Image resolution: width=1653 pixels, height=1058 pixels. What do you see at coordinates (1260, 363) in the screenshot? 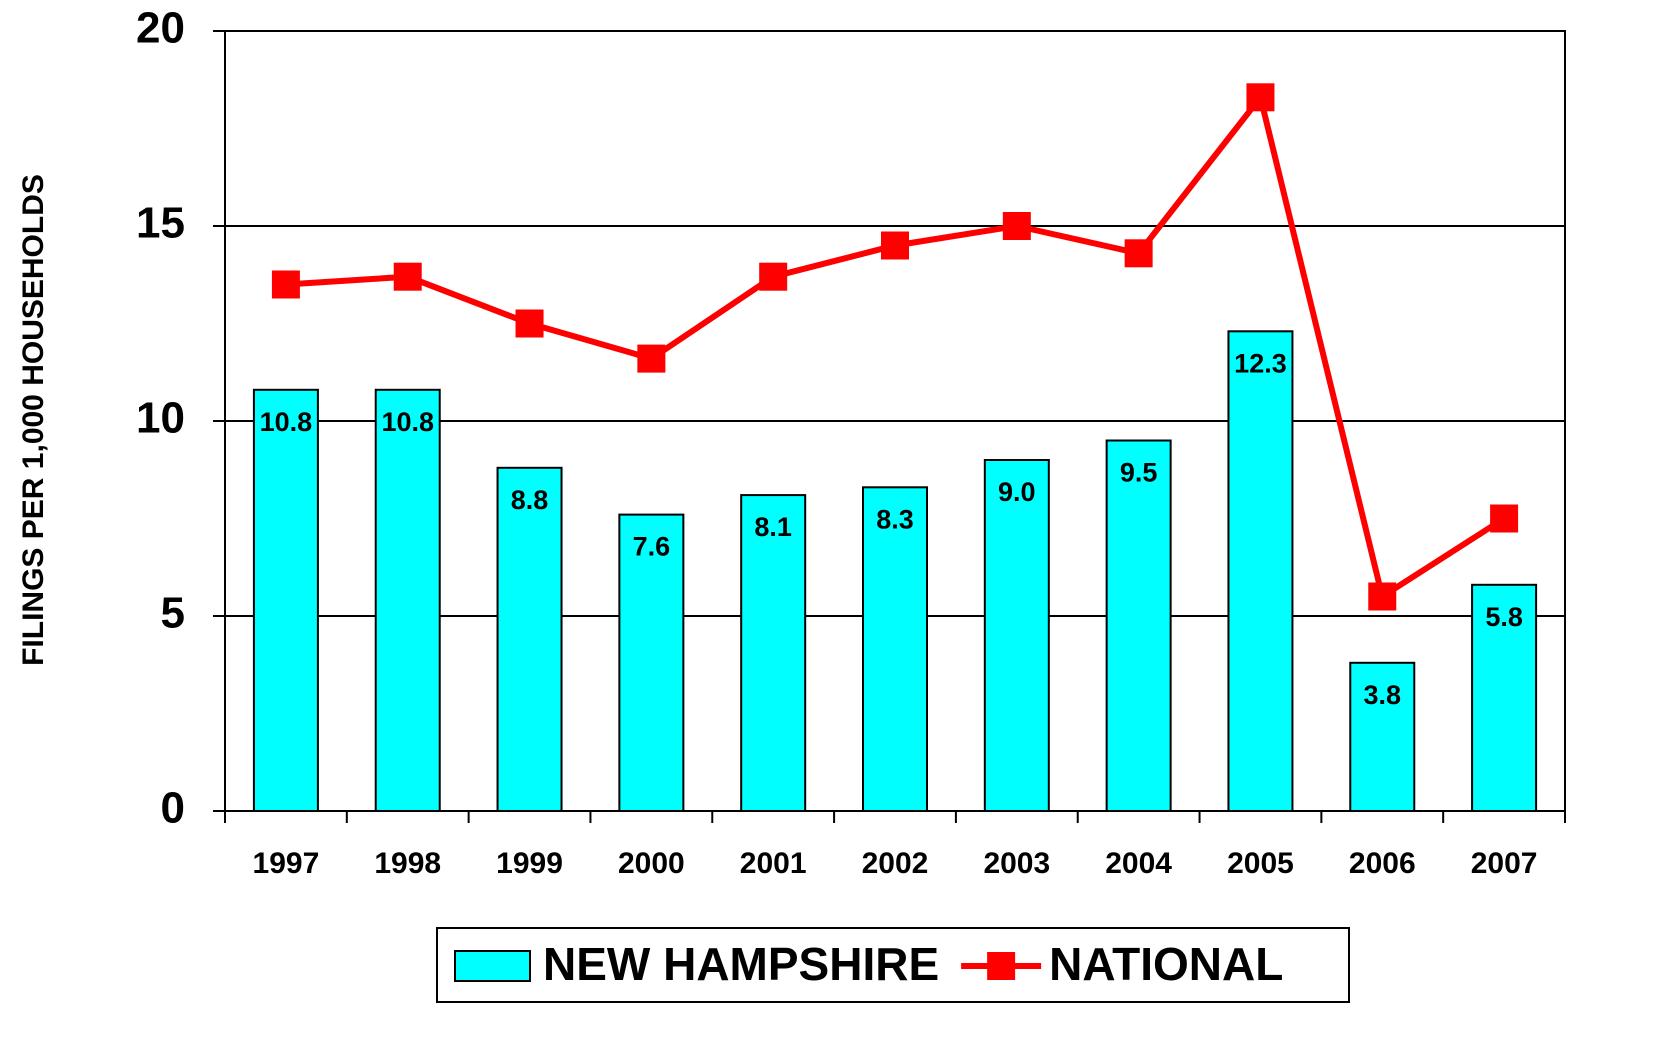
I see `data-label: 12.3` at bounding box center [1260, 363].